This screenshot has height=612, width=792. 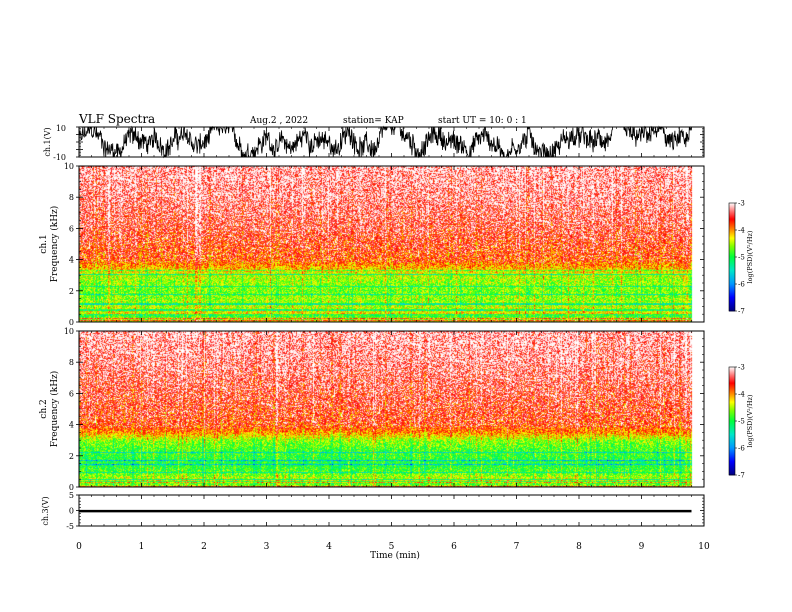 I want to click on ch1-waveform-line, so click(x=385, y=142).